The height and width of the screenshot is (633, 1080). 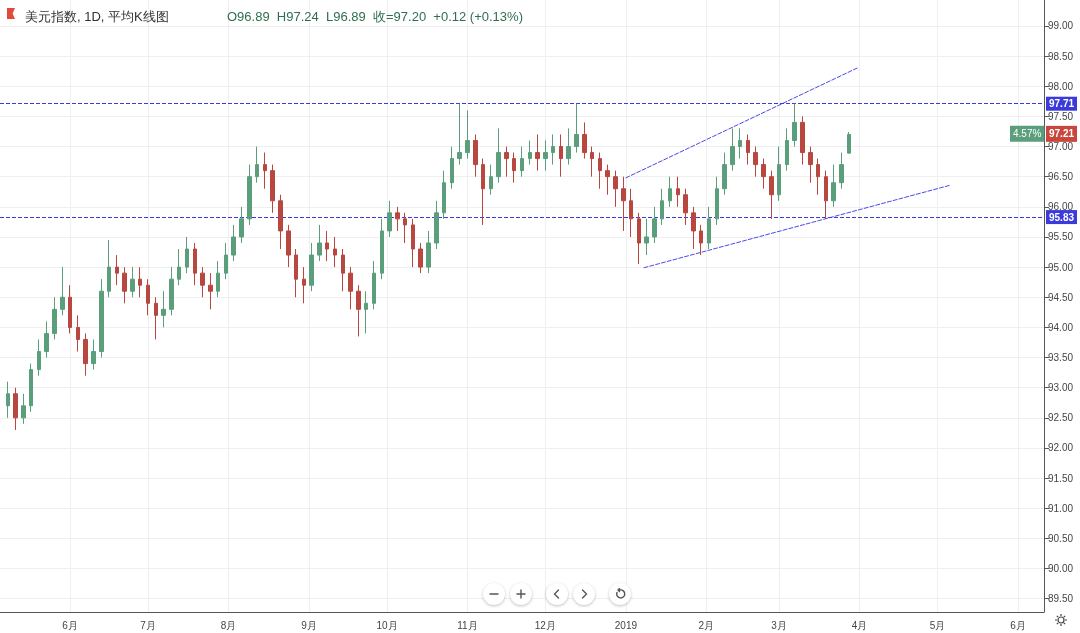 What do you see at coordinates (1061, 237) in the screenshot?
I see `y-tick-label: 95.50` at bounding box center [1061, 237].